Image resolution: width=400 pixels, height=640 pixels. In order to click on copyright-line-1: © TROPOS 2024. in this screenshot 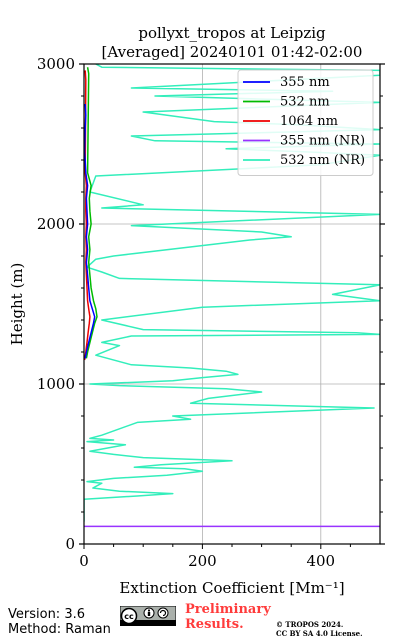, I will do `click(310, 624)`.